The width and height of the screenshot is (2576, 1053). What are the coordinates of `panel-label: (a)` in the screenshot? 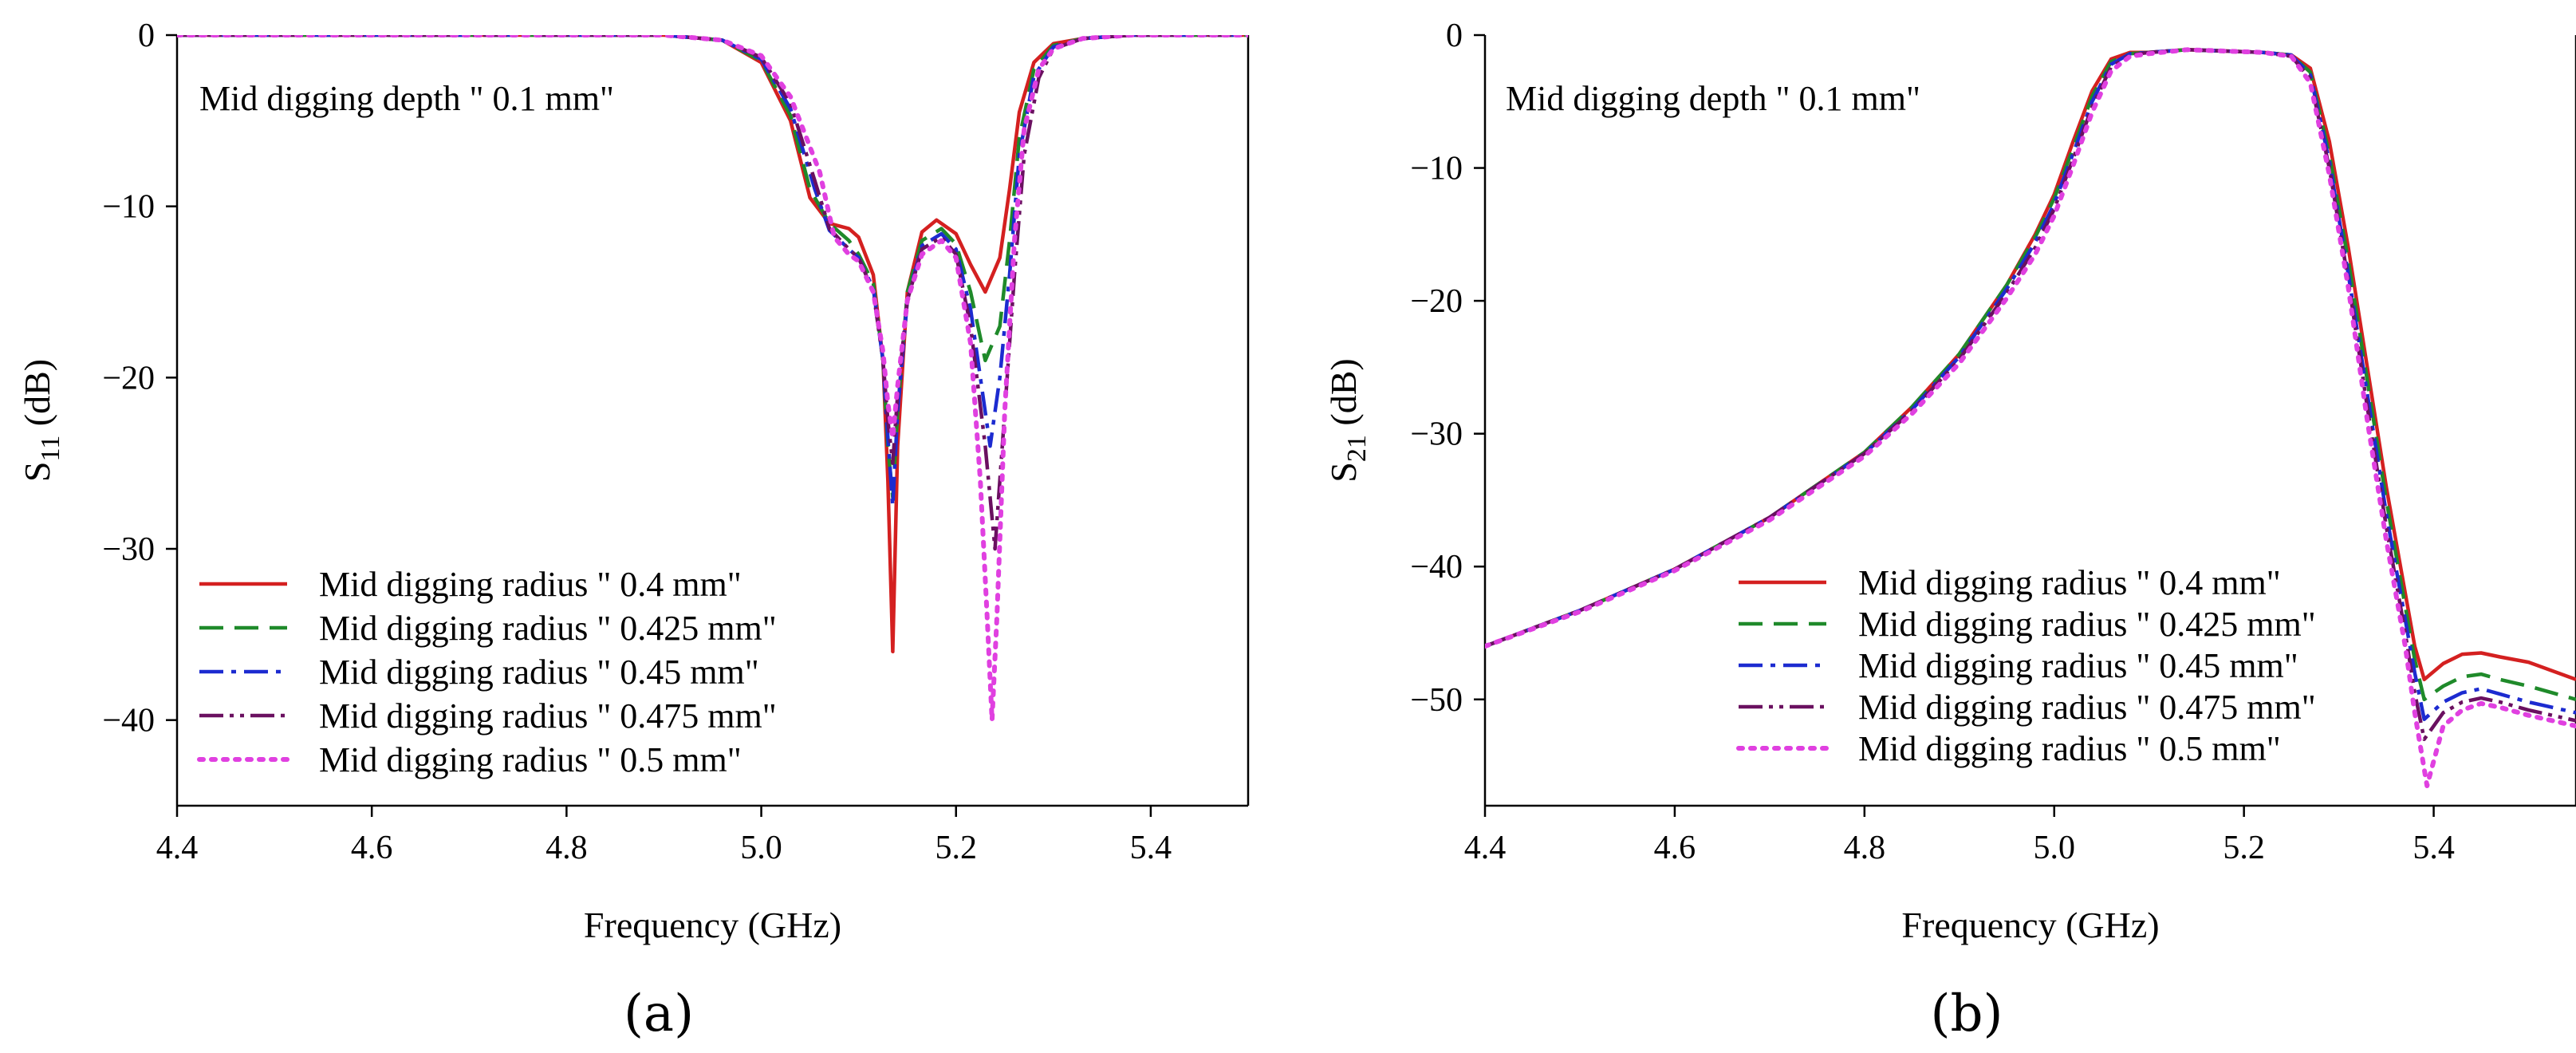 It's located at (659, 1013).